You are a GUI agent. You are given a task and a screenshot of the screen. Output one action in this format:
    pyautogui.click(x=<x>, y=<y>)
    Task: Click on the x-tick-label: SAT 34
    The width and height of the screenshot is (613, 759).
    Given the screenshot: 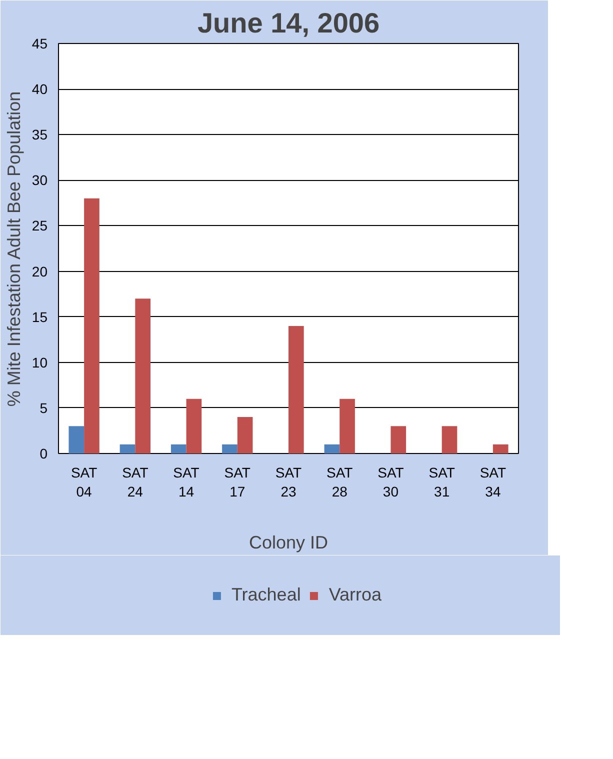 What is the action you would take?
    pyautogui.click(x=493, y=482)
    